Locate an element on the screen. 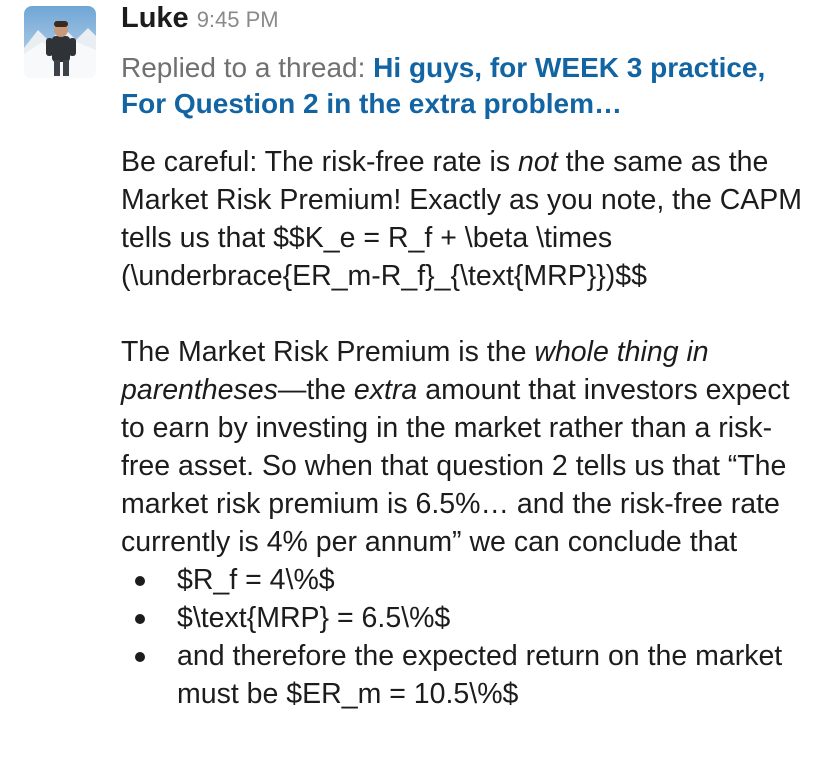  list-item: $\text{MRP} = 6.5\%$ is located at coordinates (466, 618).